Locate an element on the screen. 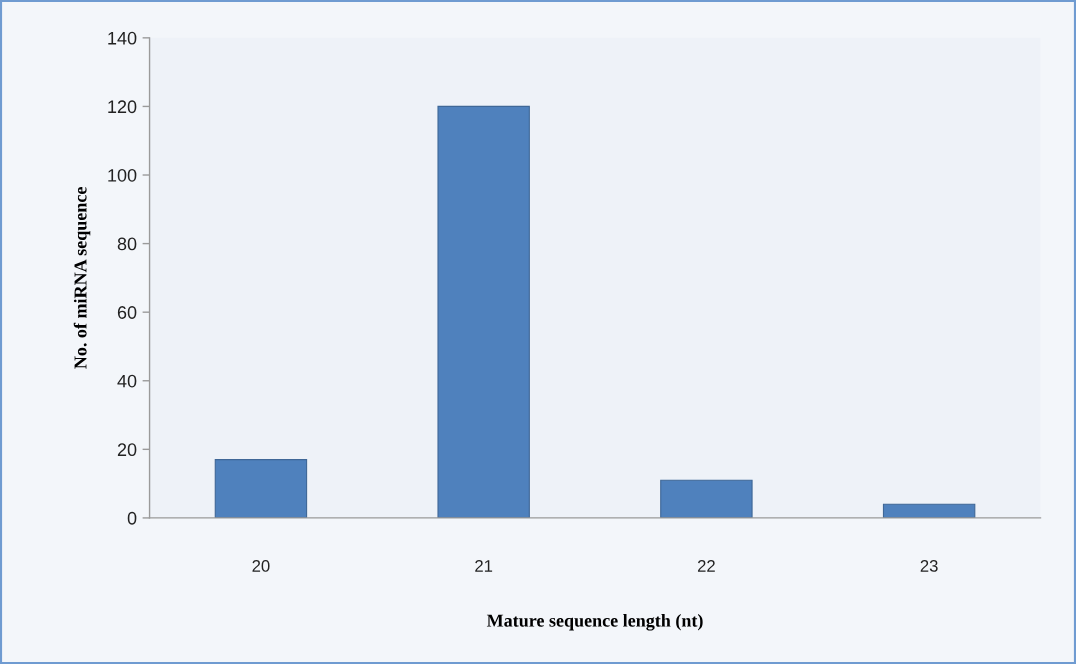 Image resolution: width=1076 pixels, height=664 pixels. y-axis-title: No. of miRNA sequence is located at coordinates (82, 278).